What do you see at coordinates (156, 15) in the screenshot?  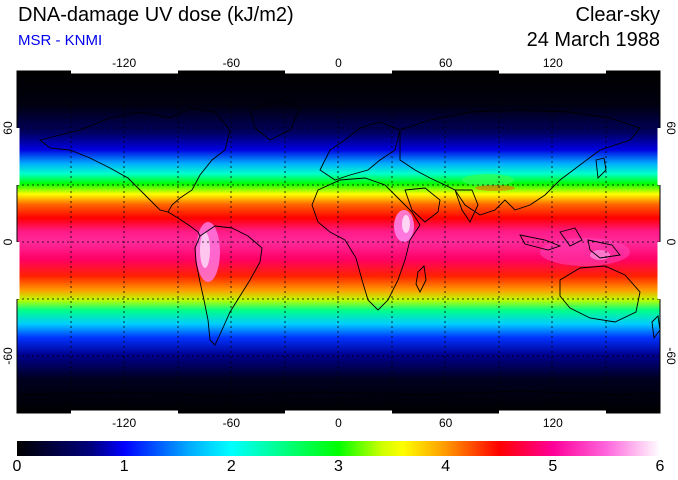 I see `chart-title: DNA-damage UV dose (kJ/m2)` at bounding box center [156, 15].